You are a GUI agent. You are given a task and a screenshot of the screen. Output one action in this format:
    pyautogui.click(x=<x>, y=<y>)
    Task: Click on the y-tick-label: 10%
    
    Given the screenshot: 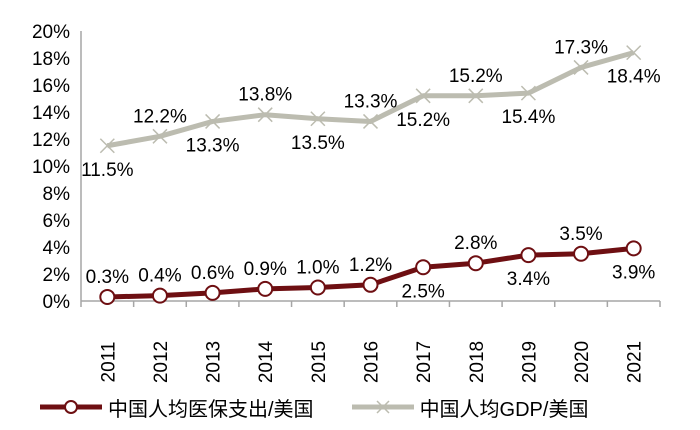 What is the action you would take?
    pyautogui.click(x=51, y=167)
    